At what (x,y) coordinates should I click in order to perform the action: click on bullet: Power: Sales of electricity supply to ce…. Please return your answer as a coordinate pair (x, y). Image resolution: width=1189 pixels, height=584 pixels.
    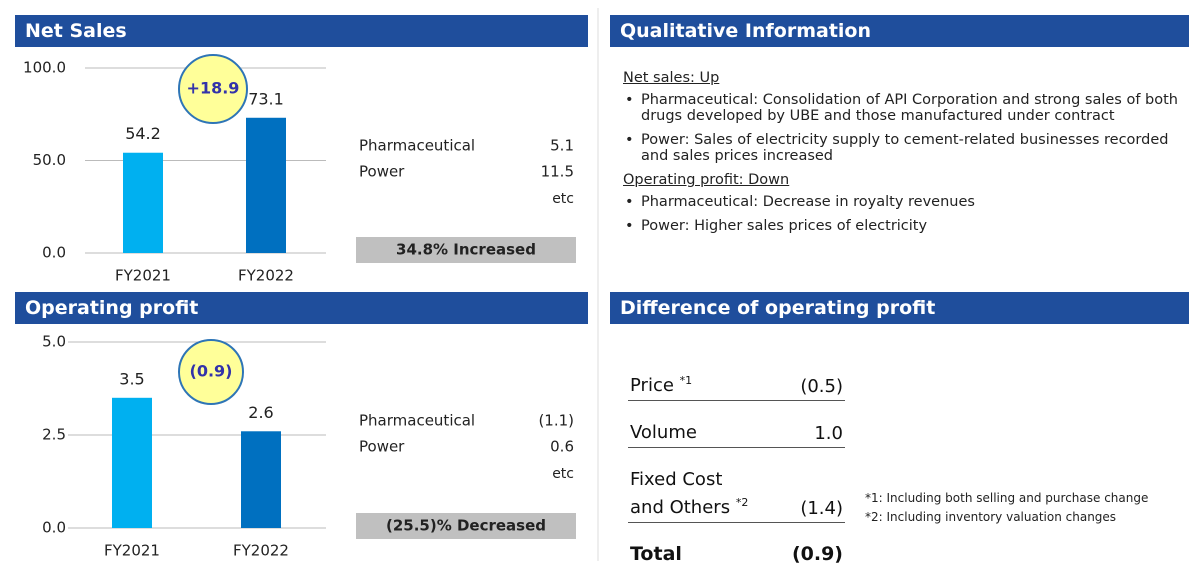
    Looking at the image, I should click on (907, 148).